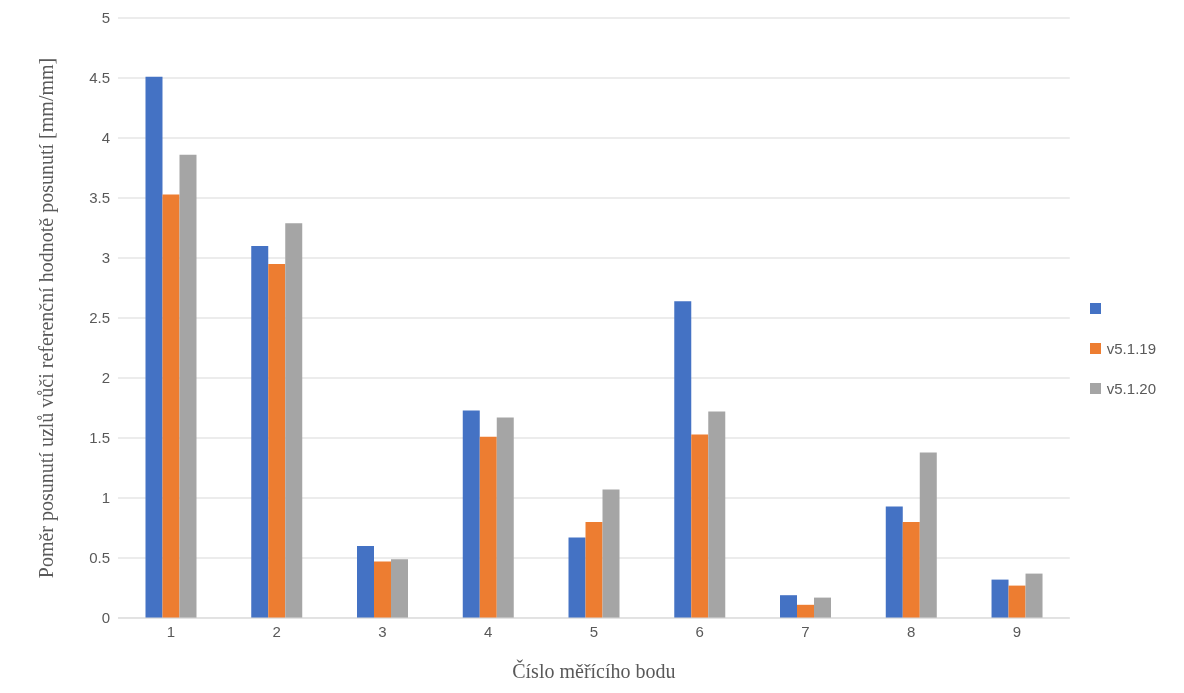 The width and height of the screenshot is (1184, 693). I want to click on y-tick-label: 0, so click(105, 618).